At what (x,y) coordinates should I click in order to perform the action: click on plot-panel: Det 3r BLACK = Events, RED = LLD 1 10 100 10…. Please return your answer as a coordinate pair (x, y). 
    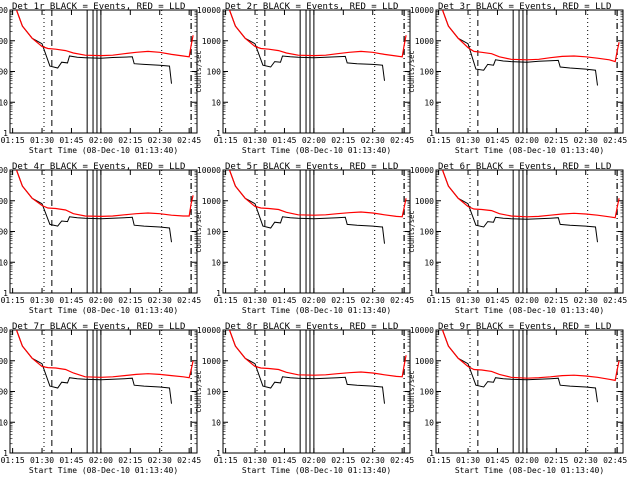
    Looking at the image, I should click on (517, 78).